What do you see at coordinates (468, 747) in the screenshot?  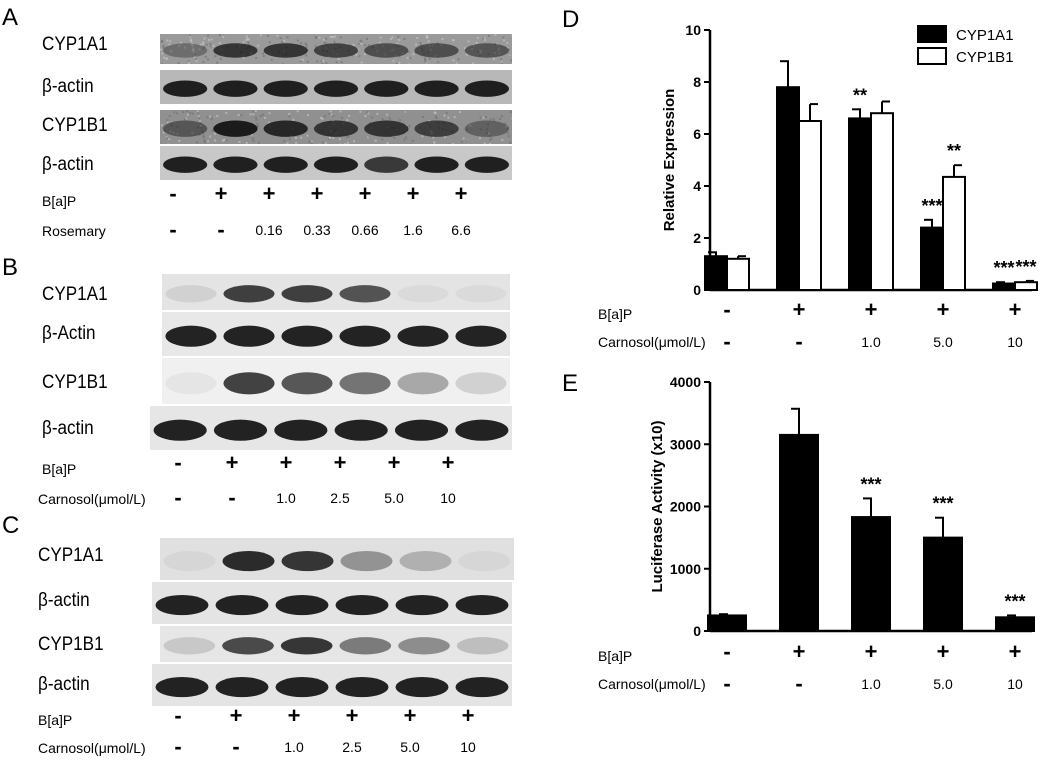 I see `treatment-cell: 10` at bounding box center [468, 747].